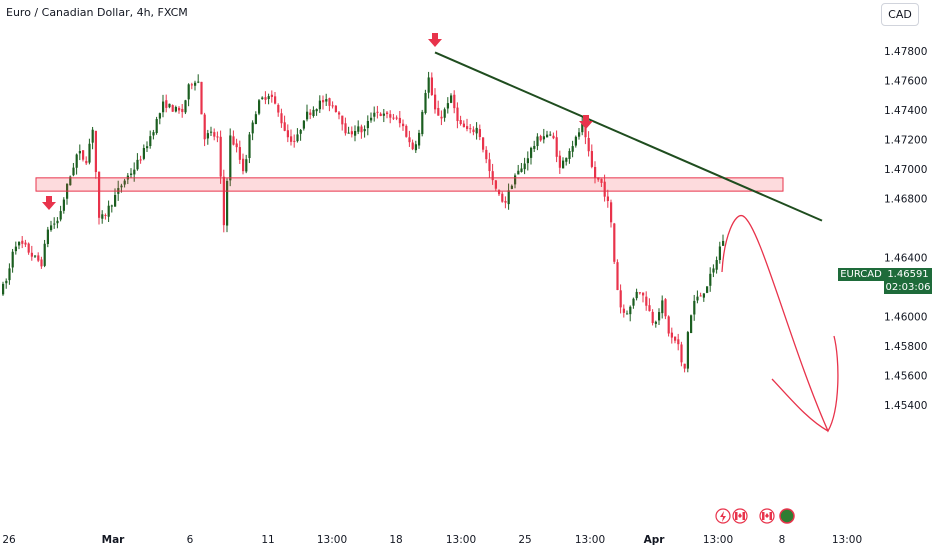  What do you see at coordinates (524, 540) in the screenshot?
I see `x-tick-label: 25` at bounding box center [524, 540].